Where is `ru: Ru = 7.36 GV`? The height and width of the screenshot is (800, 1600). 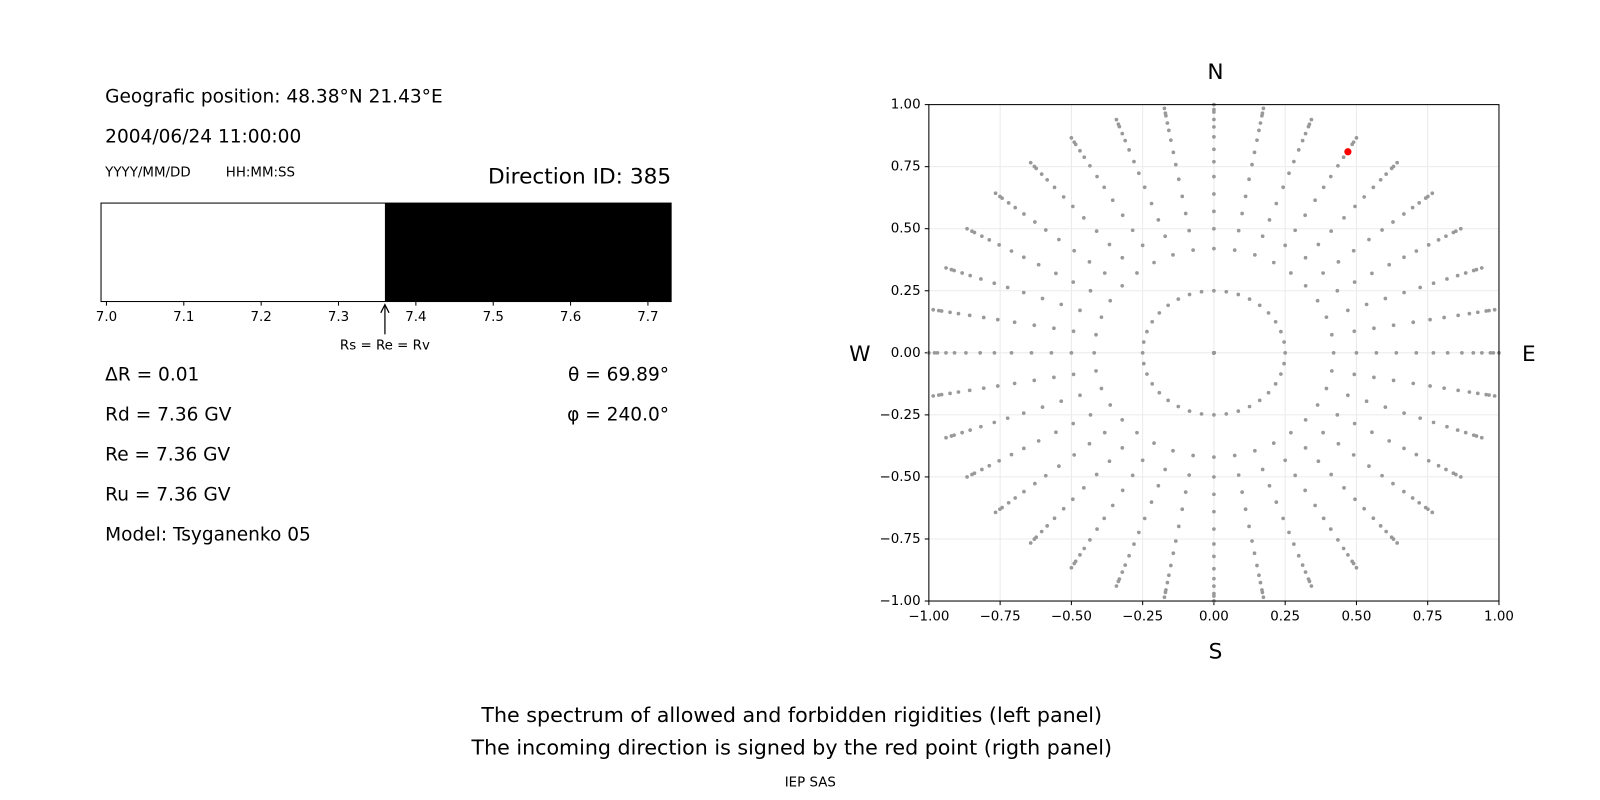
ru: Ru = 7.36 GV is located at coordinates (168, 494).